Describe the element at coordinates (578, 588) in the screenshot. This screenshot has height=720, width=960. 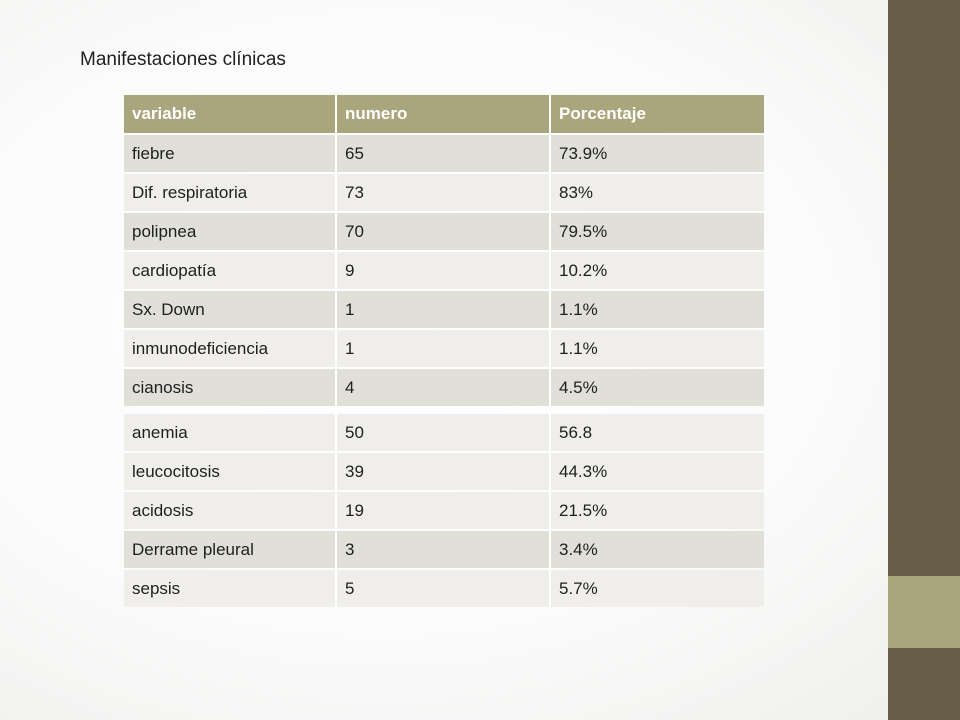
I see `cell-porcentaje: 5.7%` at that location.